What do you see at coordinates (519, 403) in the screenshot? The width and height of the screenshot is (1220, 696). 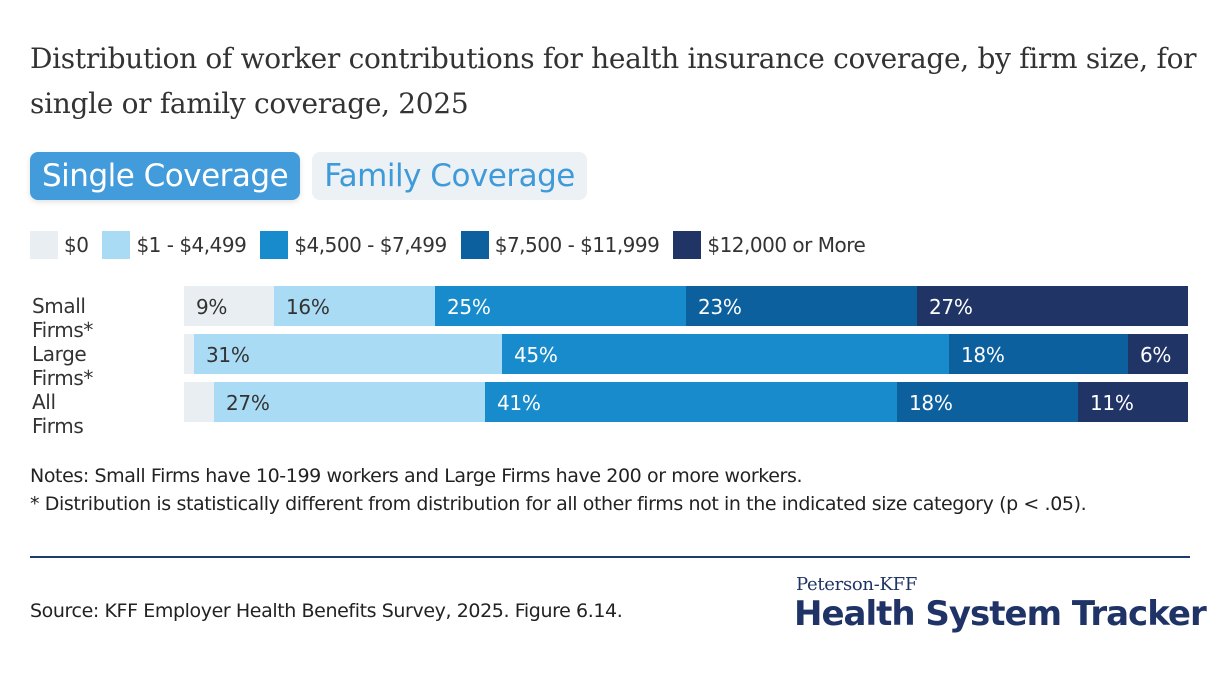 I see `data-label: 41%` at bounding box center [519, 403].